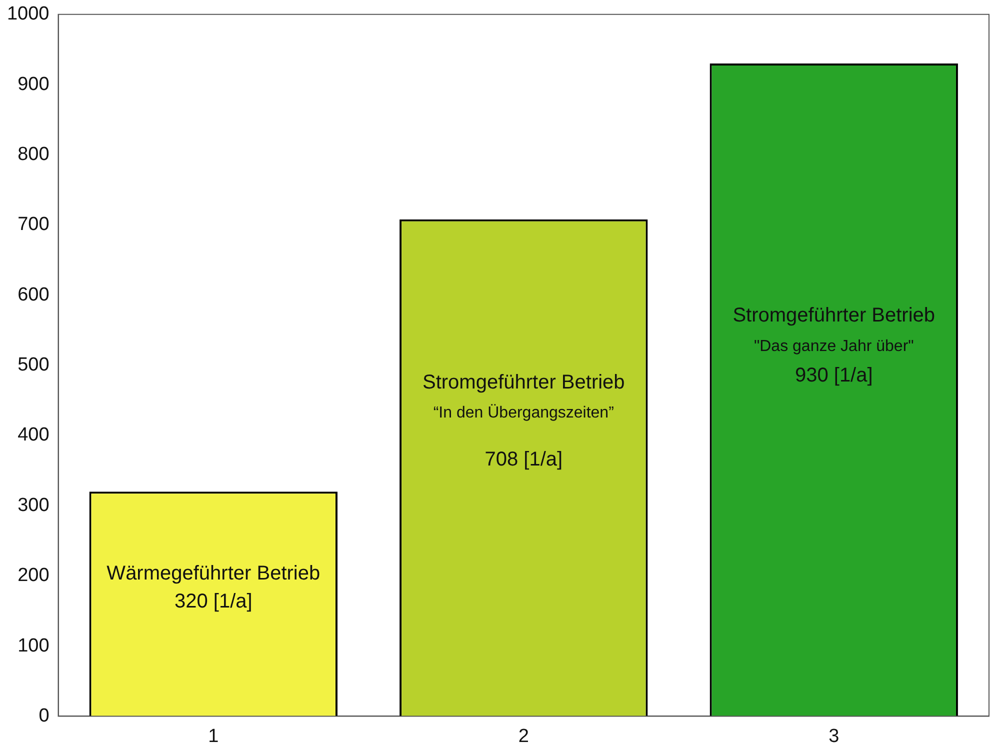  Describe the element at coordinates (34, 575) in the screenshot. I see `y-tick-label: 200` at that location.